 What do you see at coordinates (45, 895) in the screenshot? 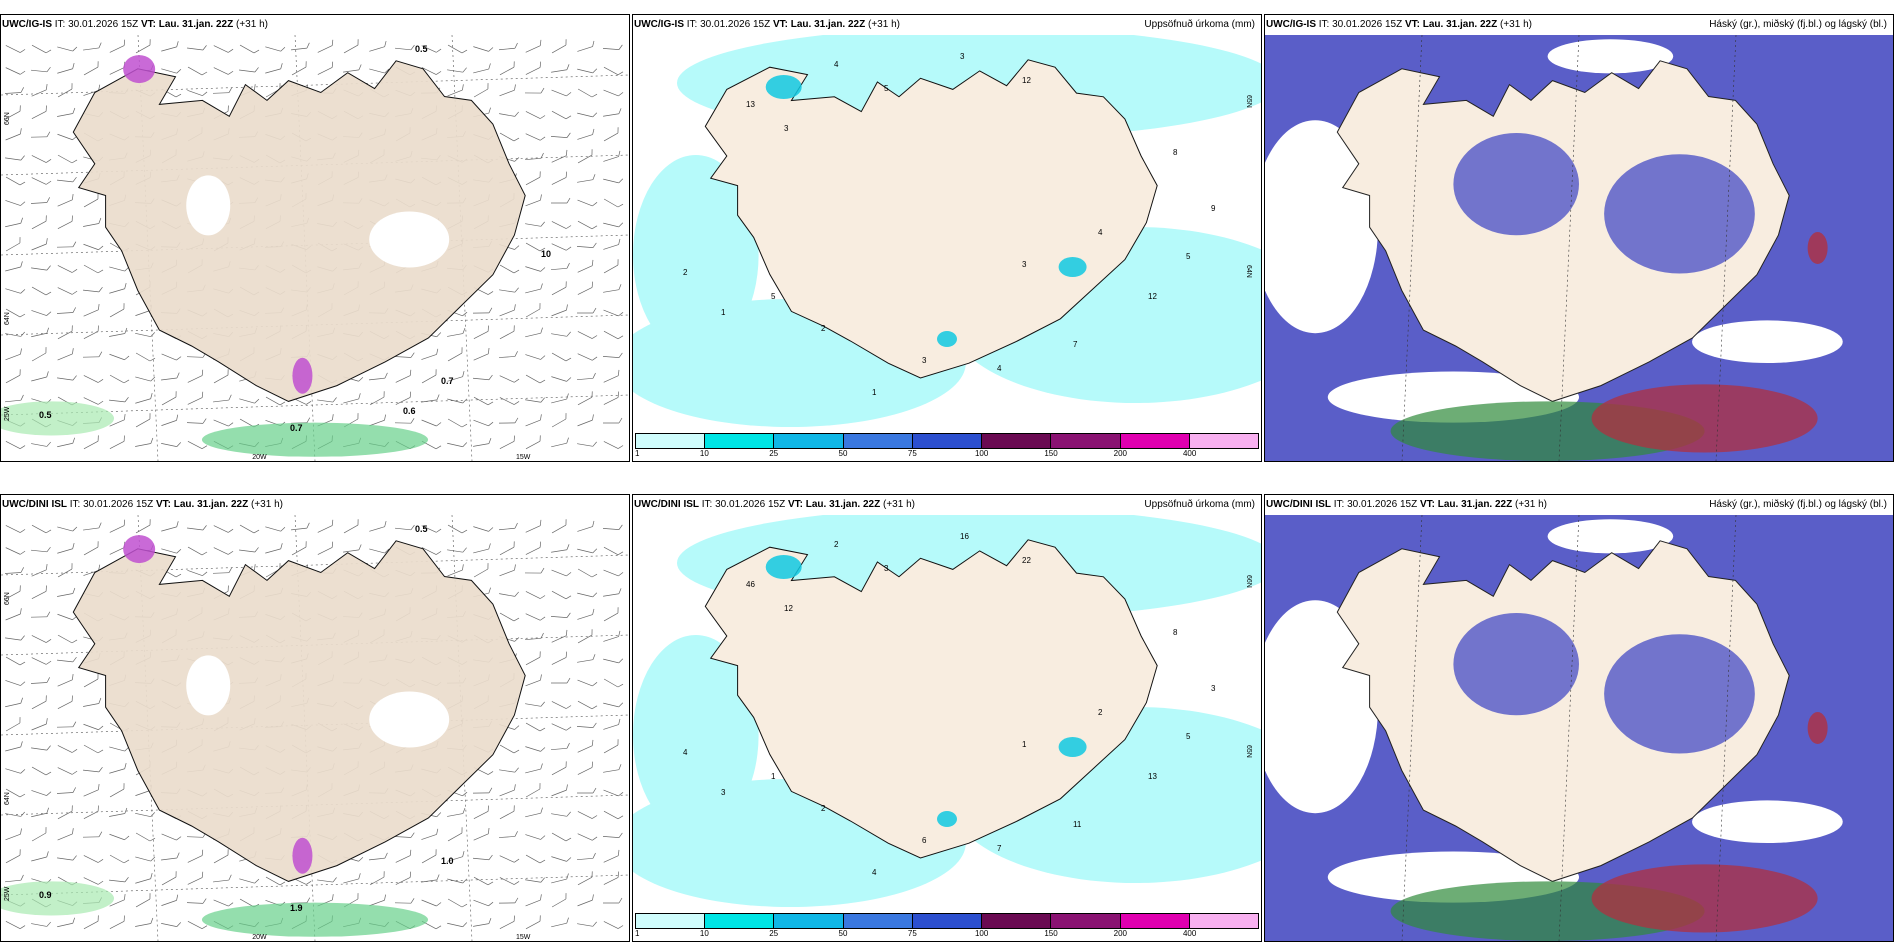
I see `precip-value-label: 0.9` at bounding box center [45, 895].